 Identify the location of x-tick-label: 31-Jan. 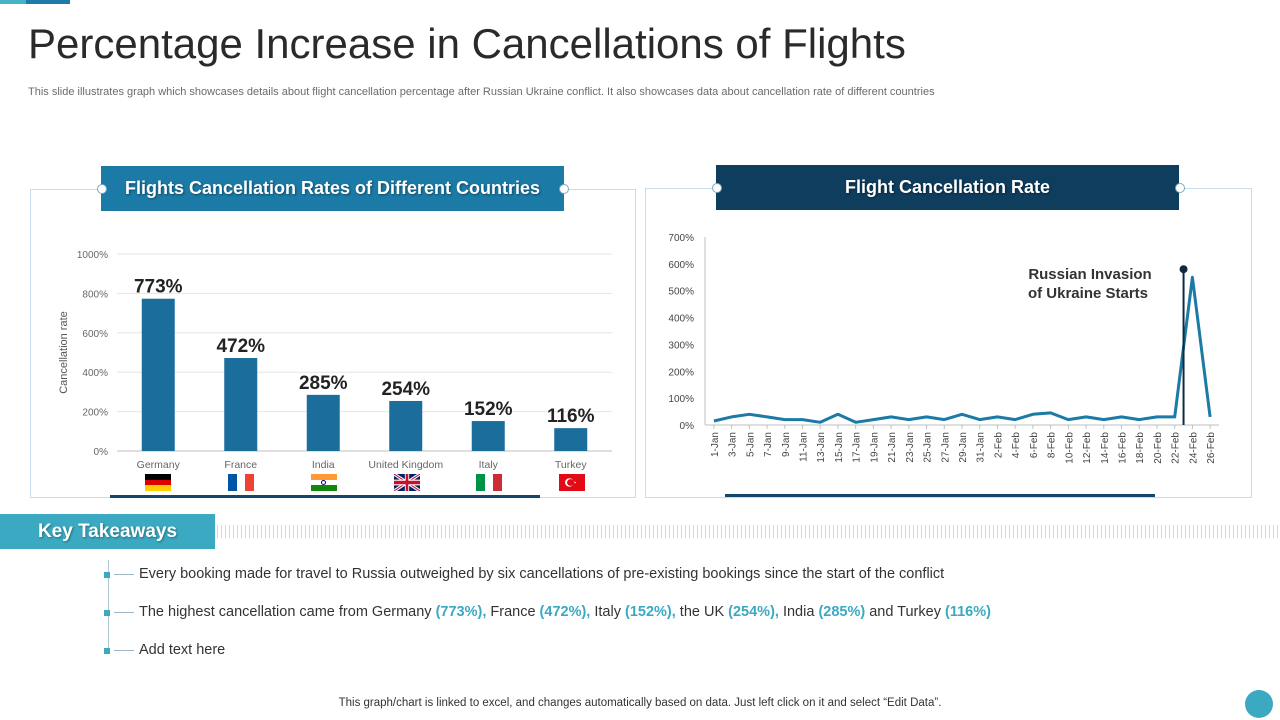
(981, 447).